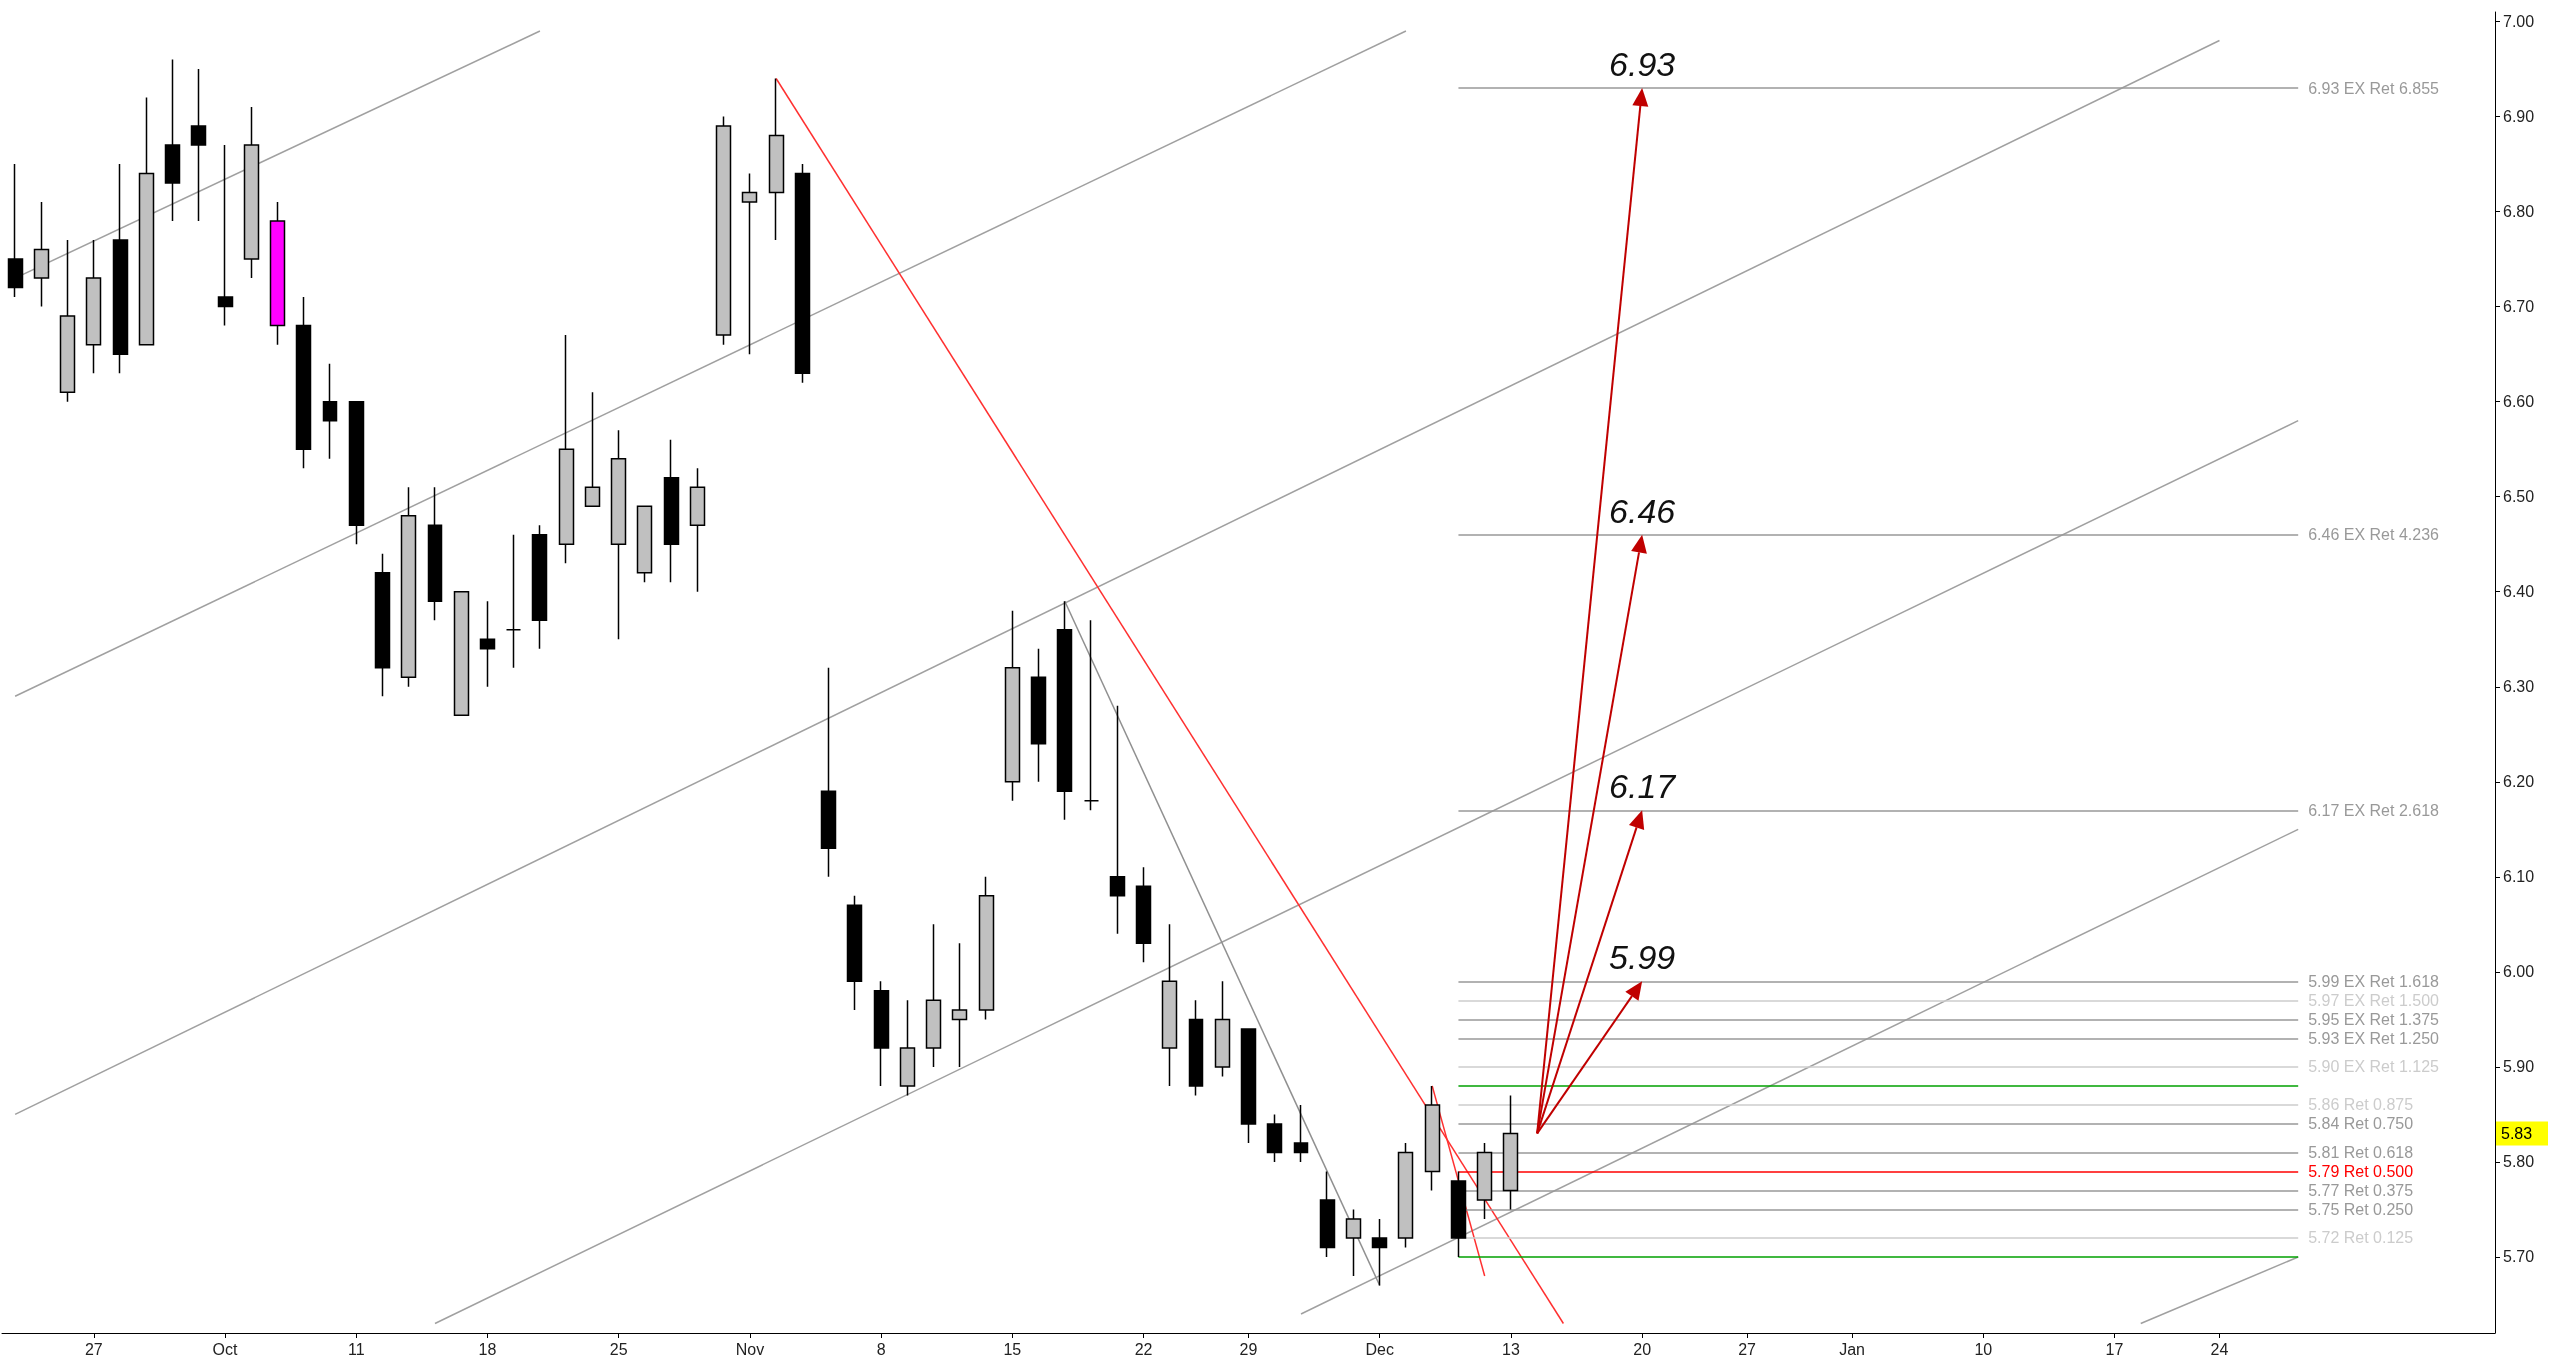 The height and width of the screenshot is (1365, 2552). What do you see at coordinates (2519, 782) in the screenshot?
I see `y-tick-label: 6.20` at bounding box center [2519, 782].